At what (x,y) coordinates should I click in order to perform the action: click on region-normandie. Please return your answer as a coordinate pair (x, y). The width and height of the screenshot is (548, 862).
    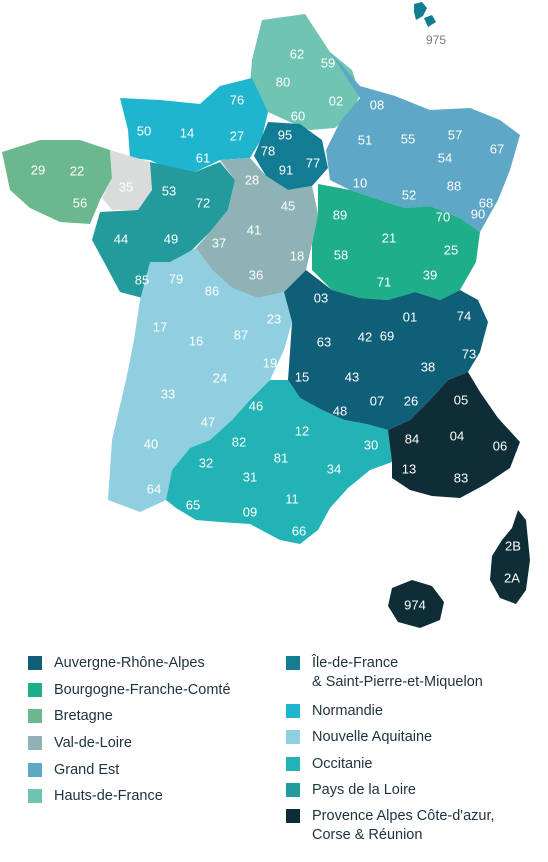
    Looking at the image, I should click on (194, 125).